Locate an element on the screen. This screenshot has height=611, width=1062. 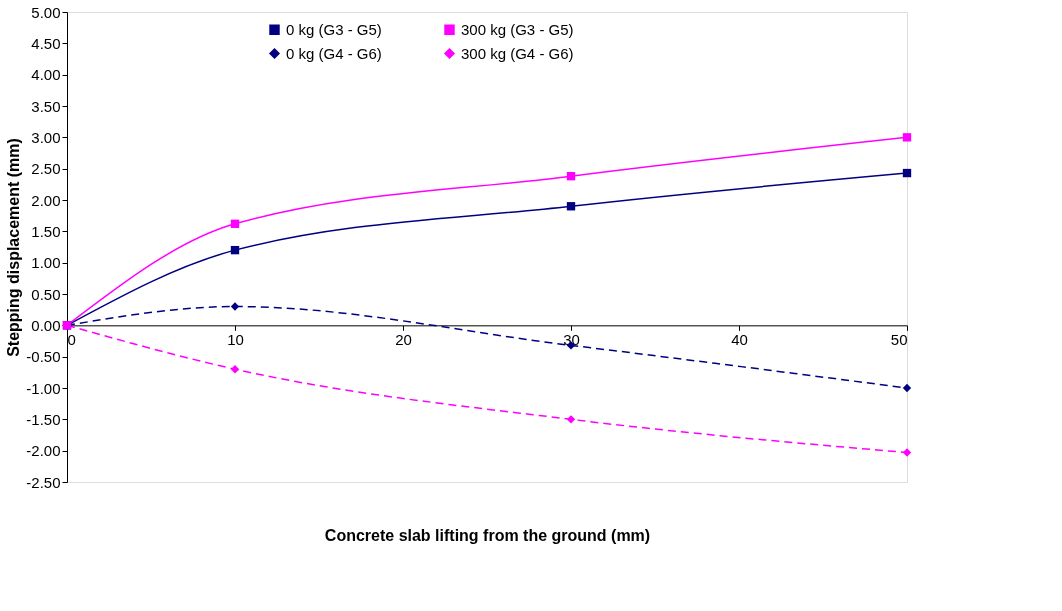
y-tick-label: 0.00 is located at coordinates (46, 325).